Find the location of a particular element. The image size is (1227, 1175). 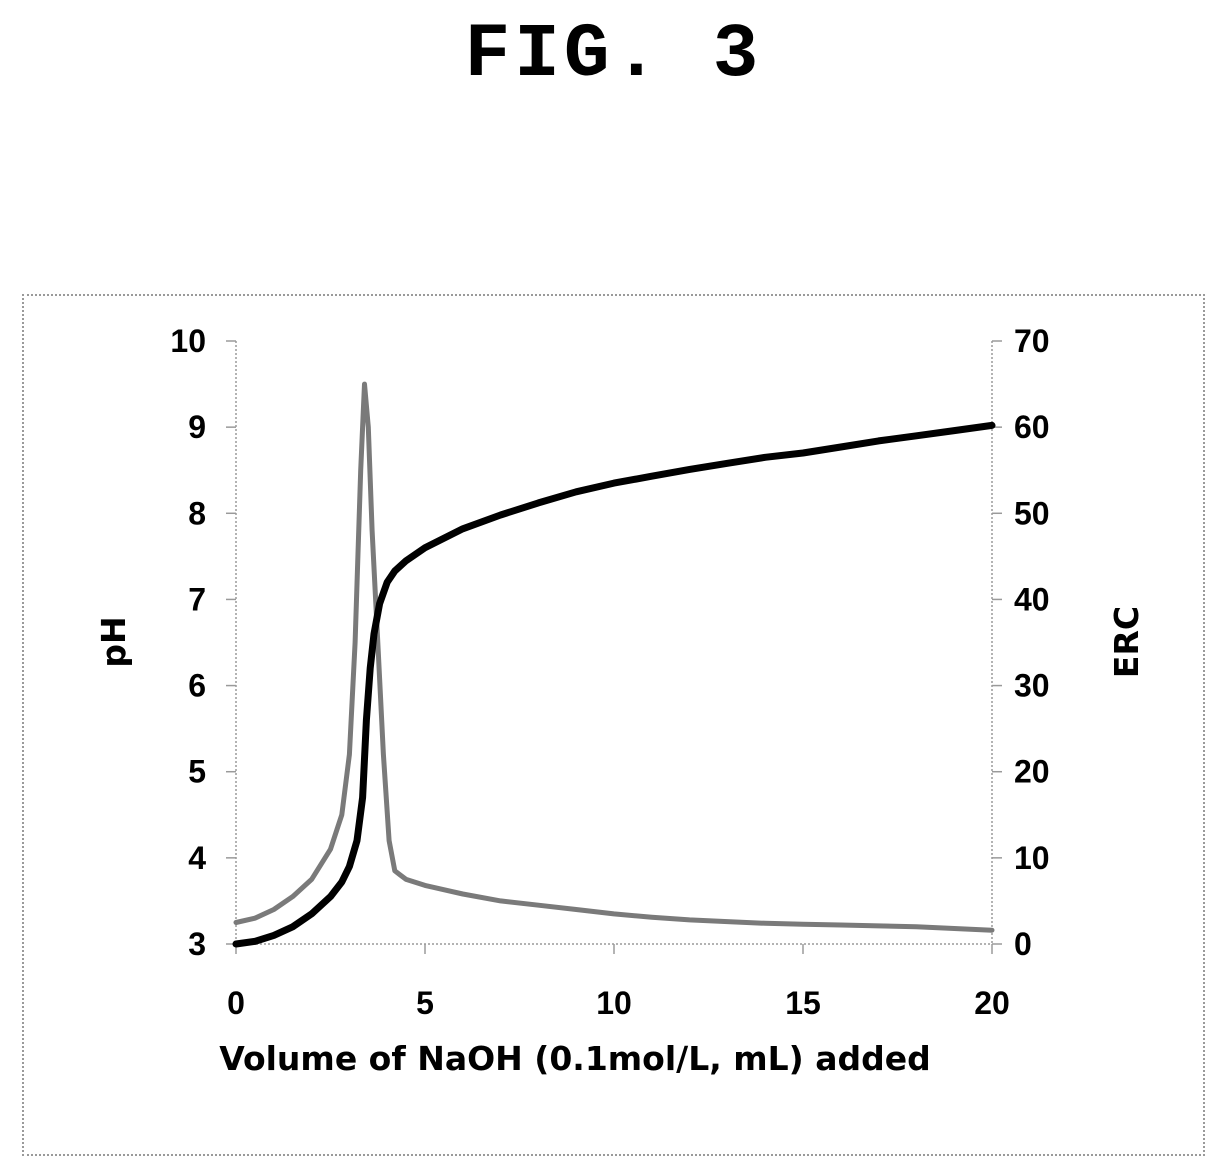

y-left-tick-label: 9 is located at coordinates (197, 427).